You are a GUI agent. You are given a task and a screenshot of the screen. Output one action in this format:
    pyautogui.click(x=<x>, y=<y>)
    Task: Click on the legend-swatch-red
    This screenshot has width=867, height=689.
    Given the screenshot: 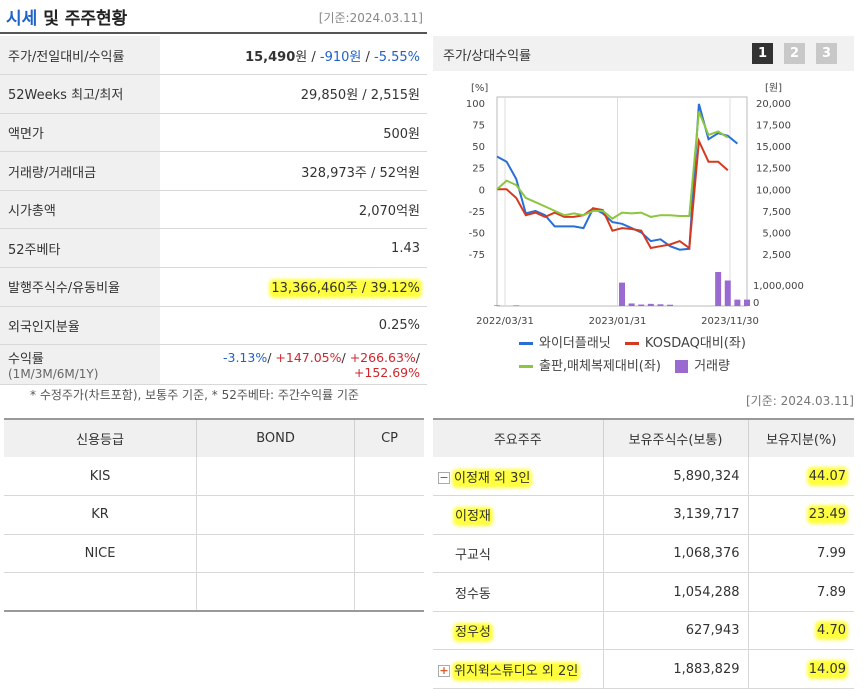 What is the action you would take?
    pyautogui.click(x=631, y=343)
    